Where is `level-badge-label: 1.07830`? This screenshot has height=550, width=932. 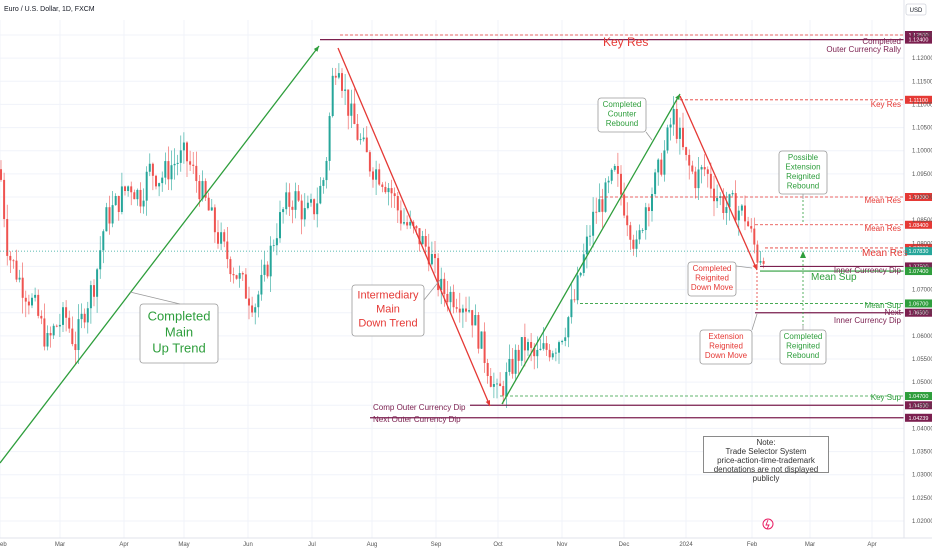
level-badge-label: 1.07830 is located at coordinates (919, 252).